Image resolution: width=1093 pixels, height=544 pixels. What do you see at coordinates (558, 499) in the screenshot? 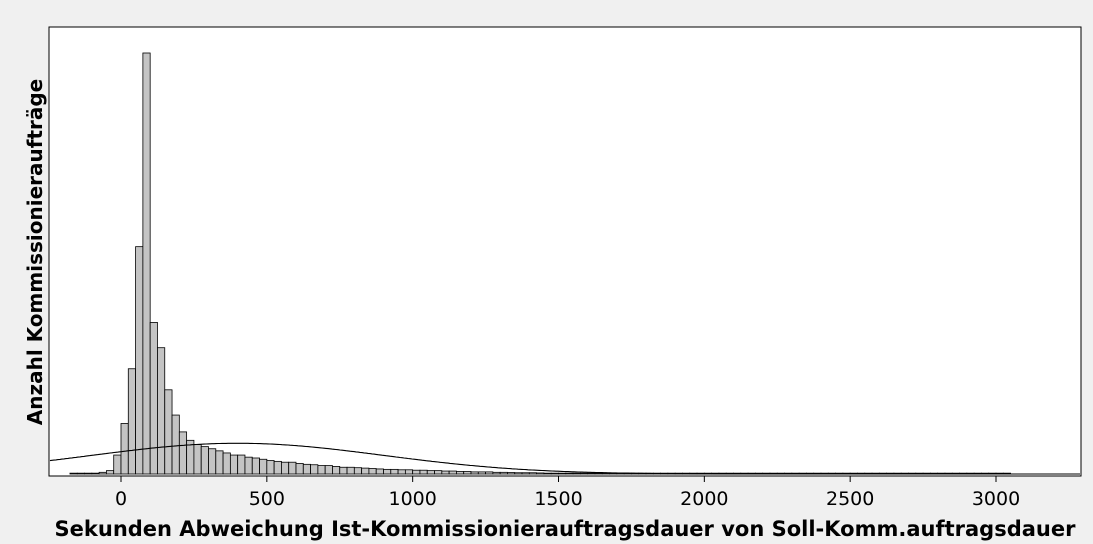
I see `x-tick-label: 1500` at bounding box center [558, 499].